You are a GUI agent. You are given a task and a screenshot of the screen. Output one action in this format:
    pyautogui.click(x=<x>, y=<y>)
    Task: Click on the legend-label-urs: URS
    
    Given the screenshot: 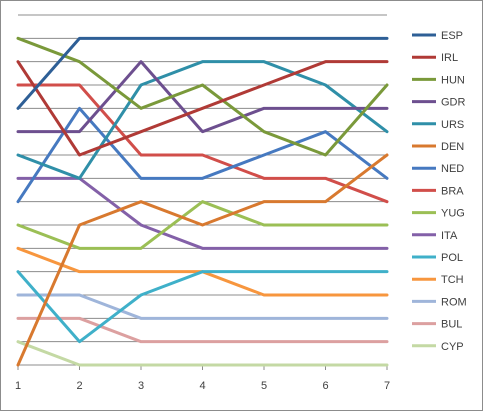 What is the action you would take?
    pyautogui.click(x=452, y=125)
    